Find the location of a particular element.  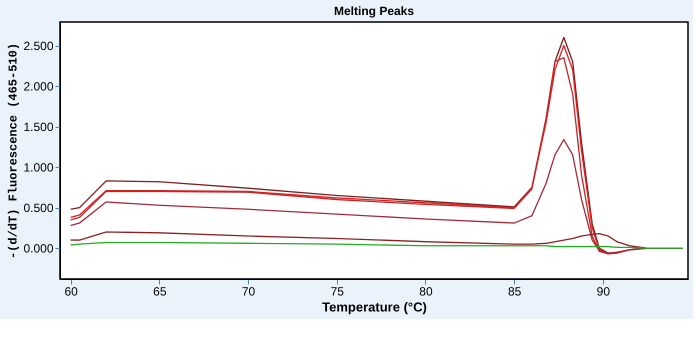

x-axis-title: Temperature (°C) is located at coordinates (374, 307).